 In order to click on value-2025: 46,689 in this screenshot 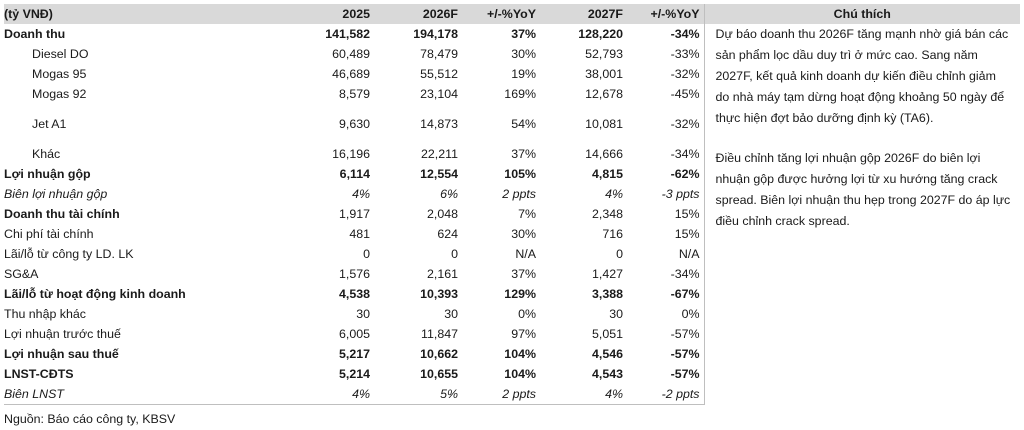, I will do `click(351, 74)`.